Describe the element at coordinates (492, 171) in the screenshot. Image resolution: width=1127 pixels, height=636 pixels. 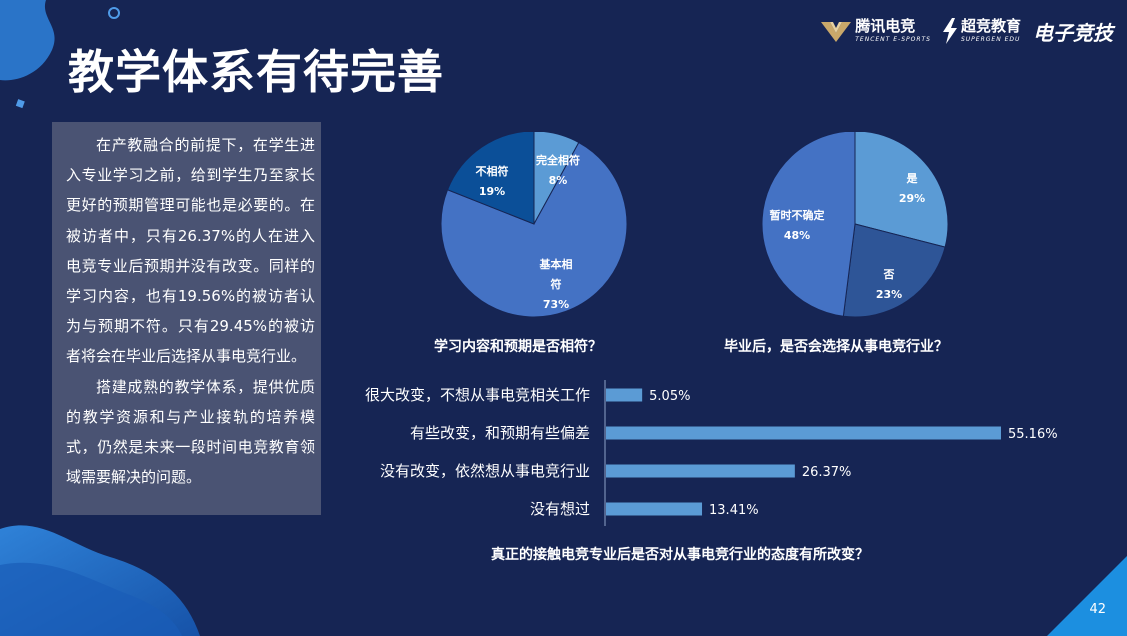
I see `pie1-label-2-text-0: 不相符` at that location.